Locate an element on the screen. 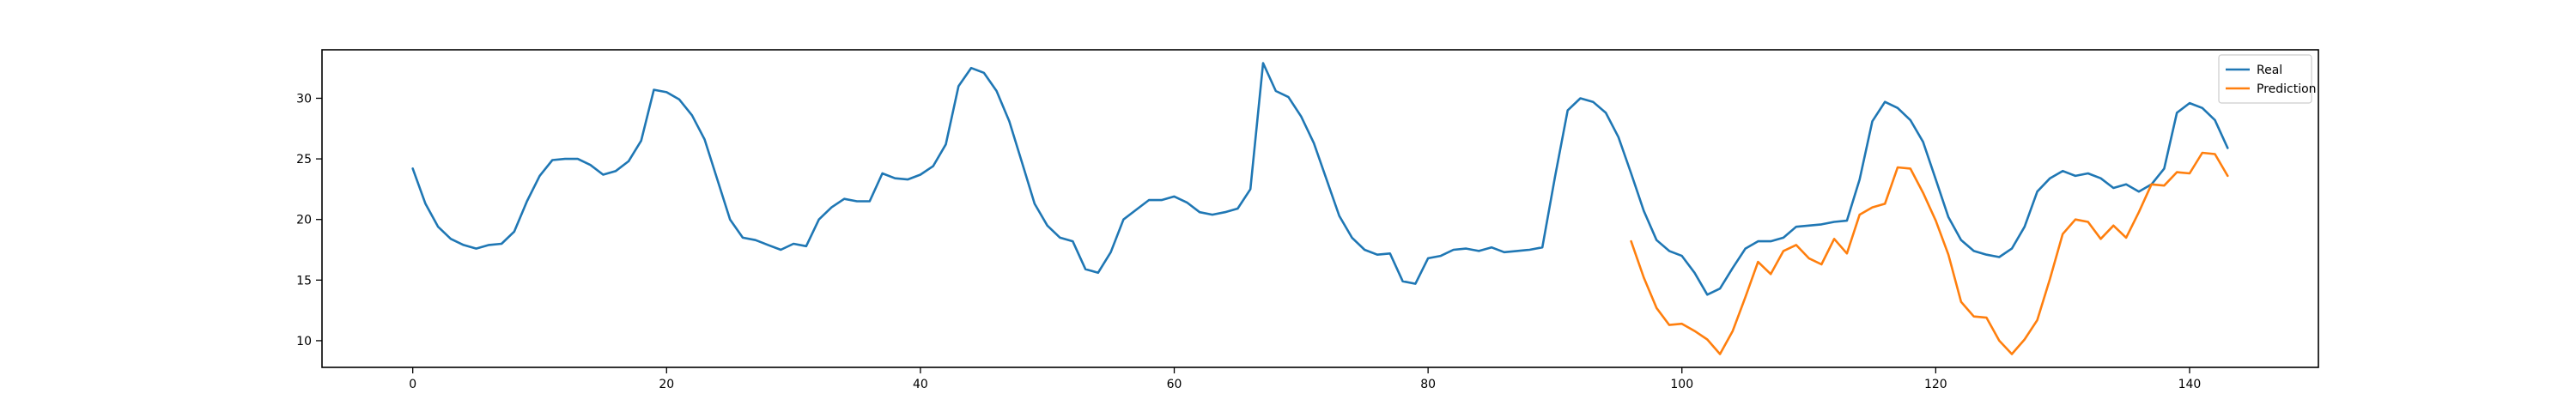 This screenshot has width=2576, height=412. y-tick-label: 20 is located at coordinates (304, 220).